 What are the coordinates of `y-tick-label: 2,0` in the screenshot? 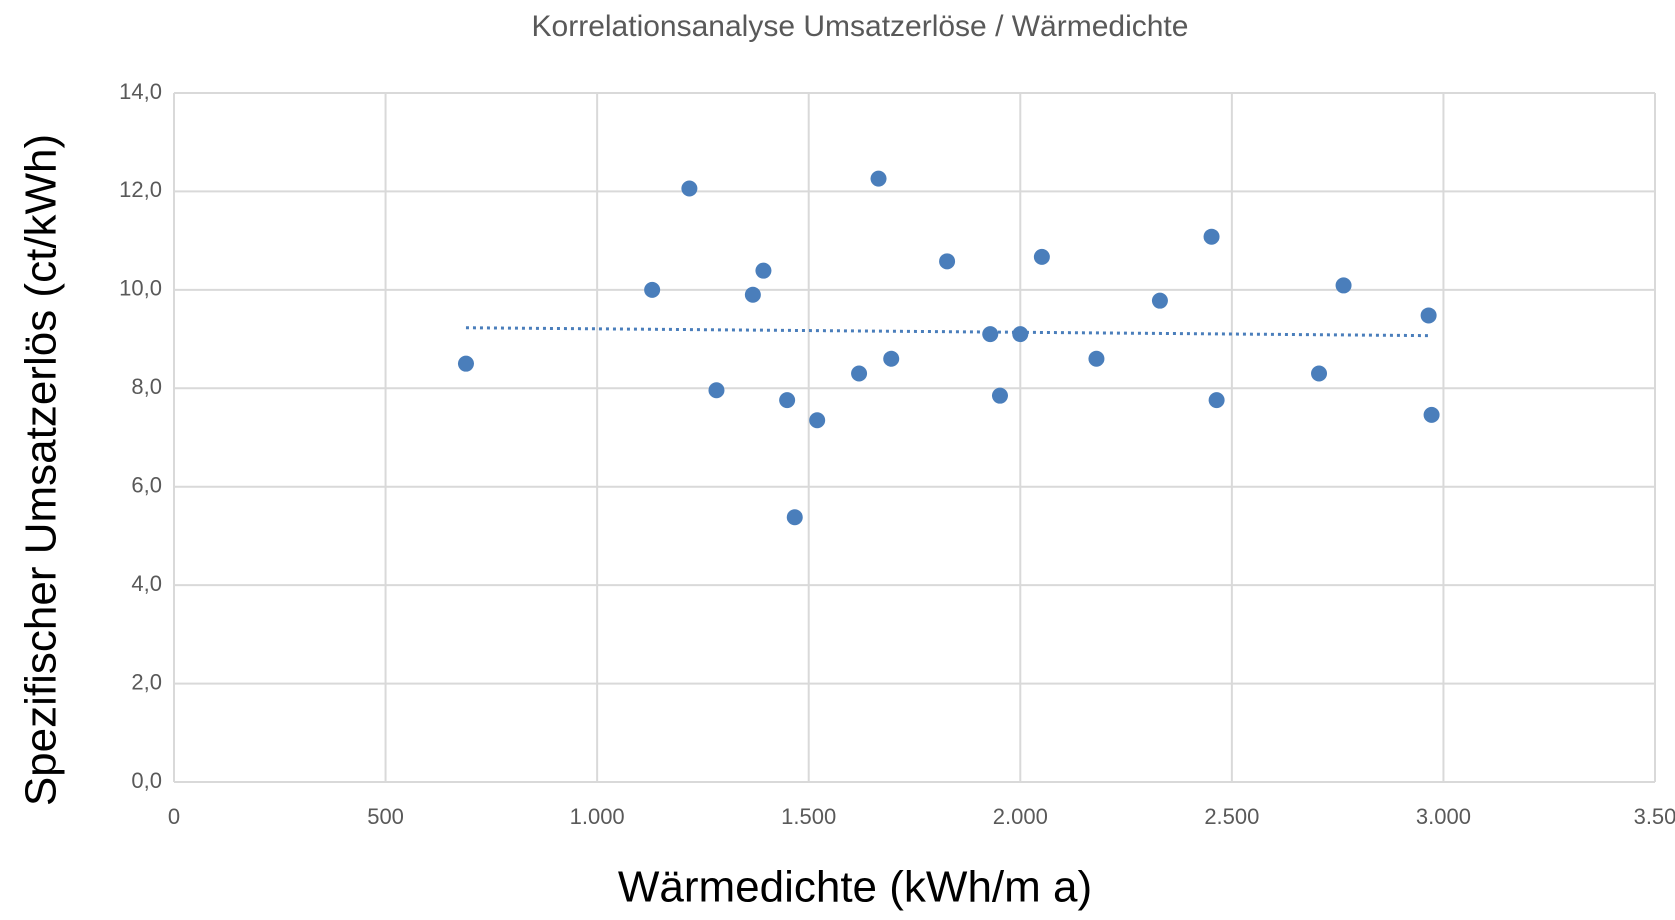 It's located at (146, 681).